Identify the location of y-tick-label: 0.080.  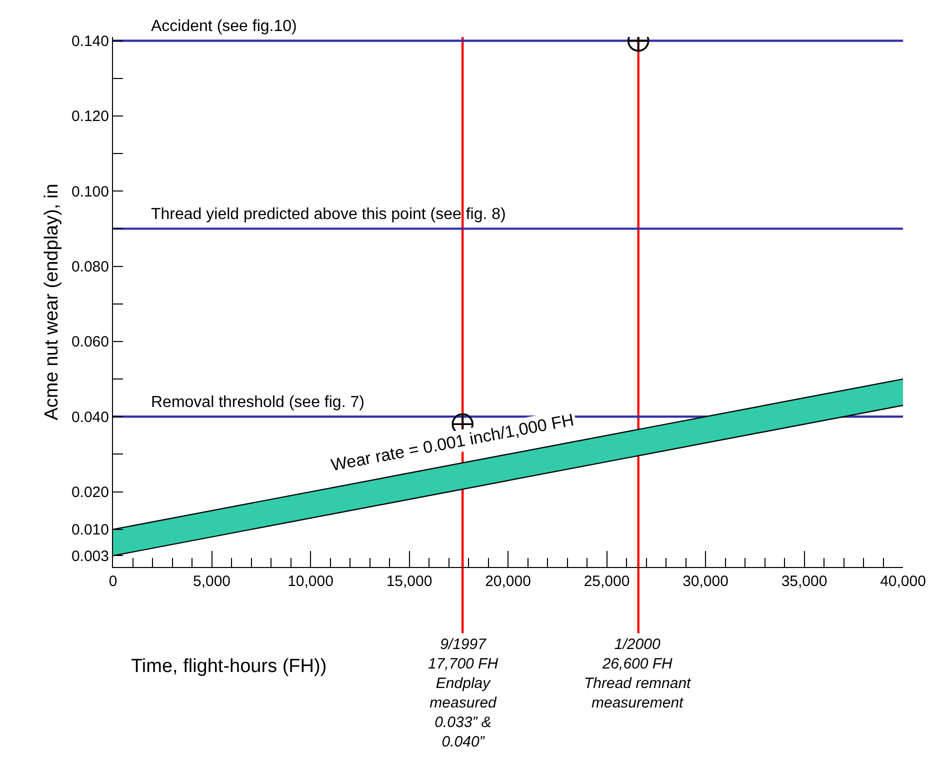
(90, 267).